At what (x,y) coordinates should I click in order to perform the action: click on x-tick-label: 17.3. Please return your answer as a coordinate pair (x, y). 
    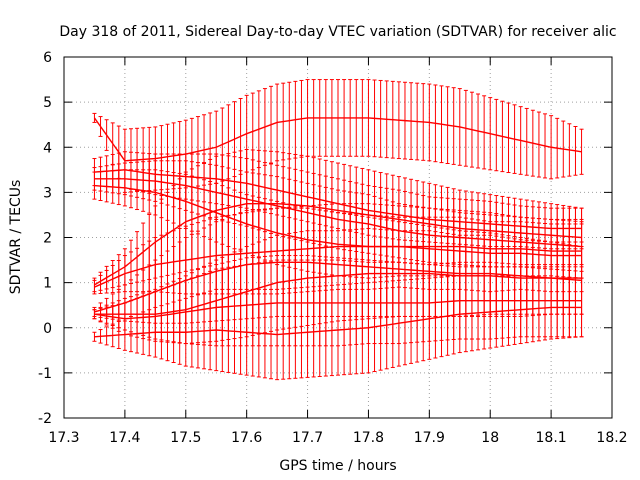
    Looking at the image, I should click on (63, 438).